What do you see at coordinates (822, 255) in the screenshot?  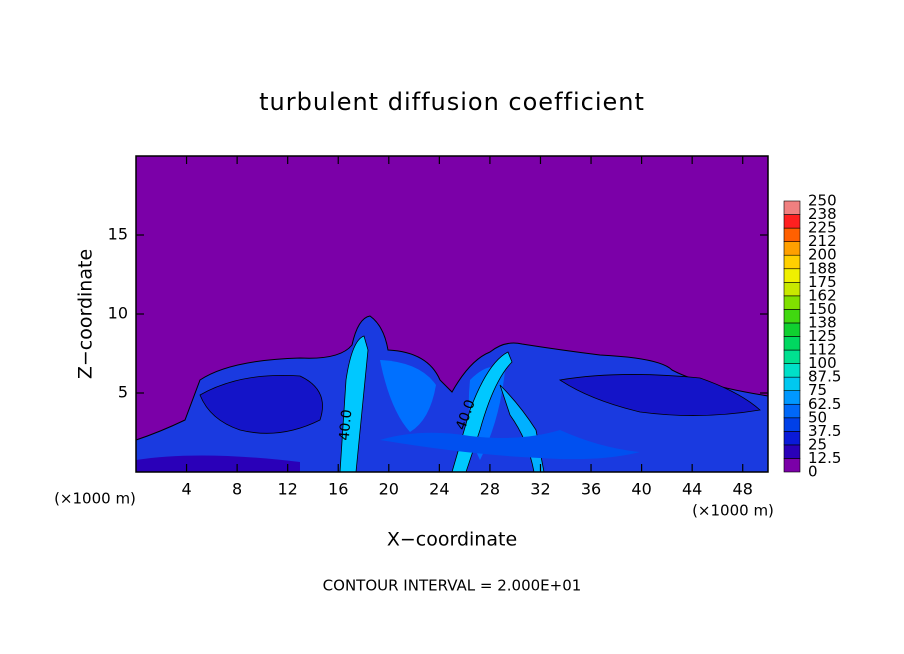 I see `colorbar-label: 200` at bounding box center [822, 255].